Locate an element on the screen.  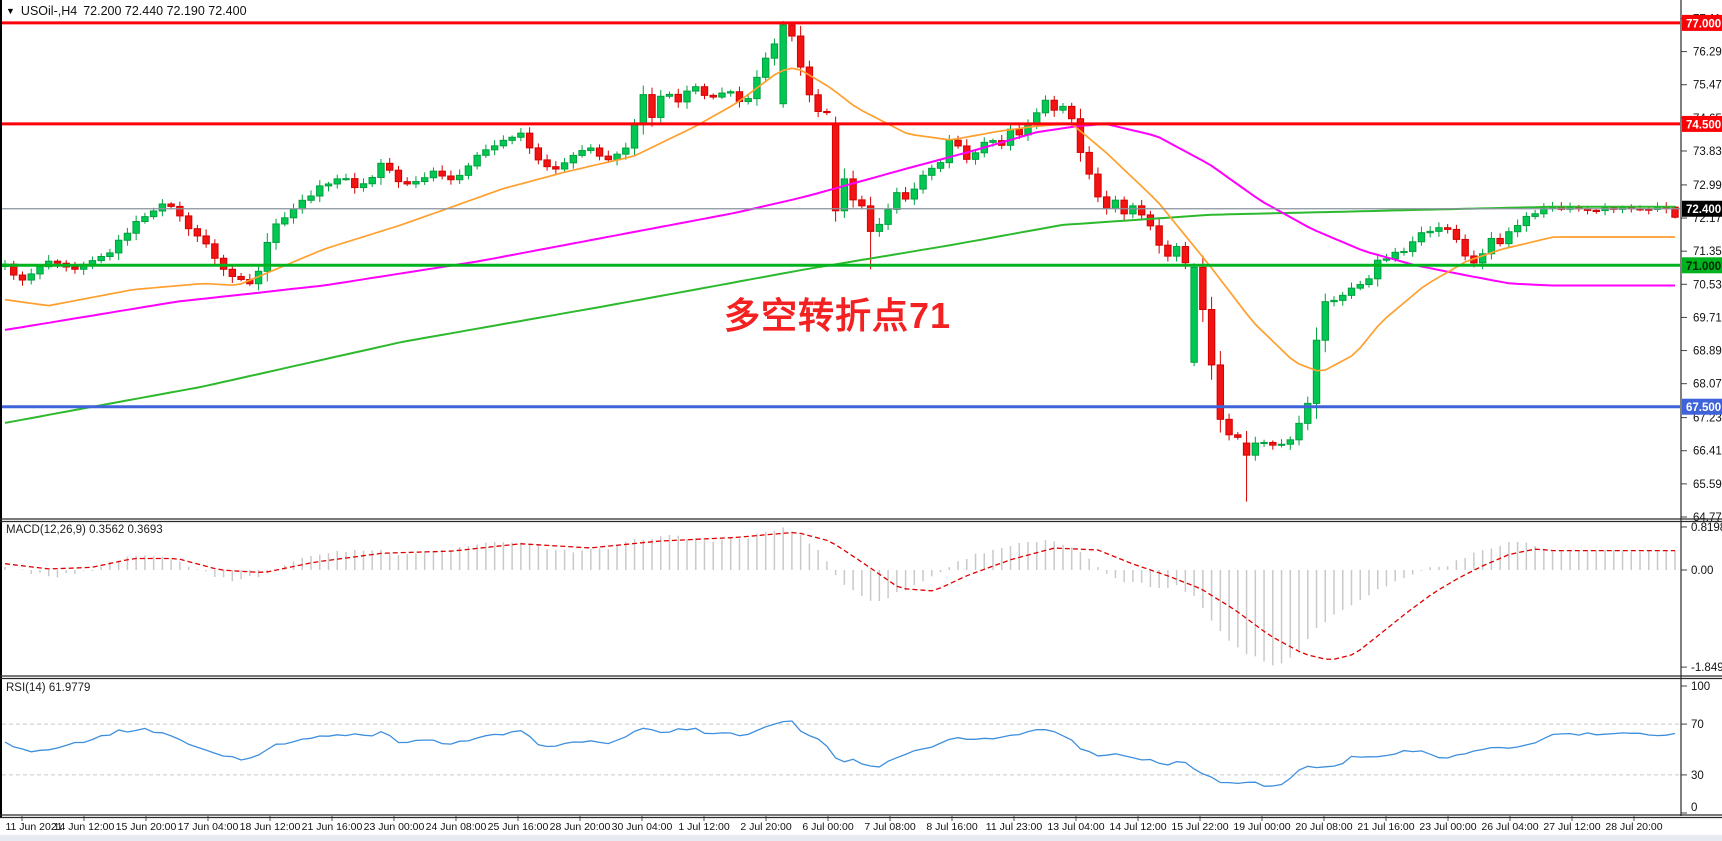
macd-values: 0.3562 0.3693 is located at coordinates (126, 530).